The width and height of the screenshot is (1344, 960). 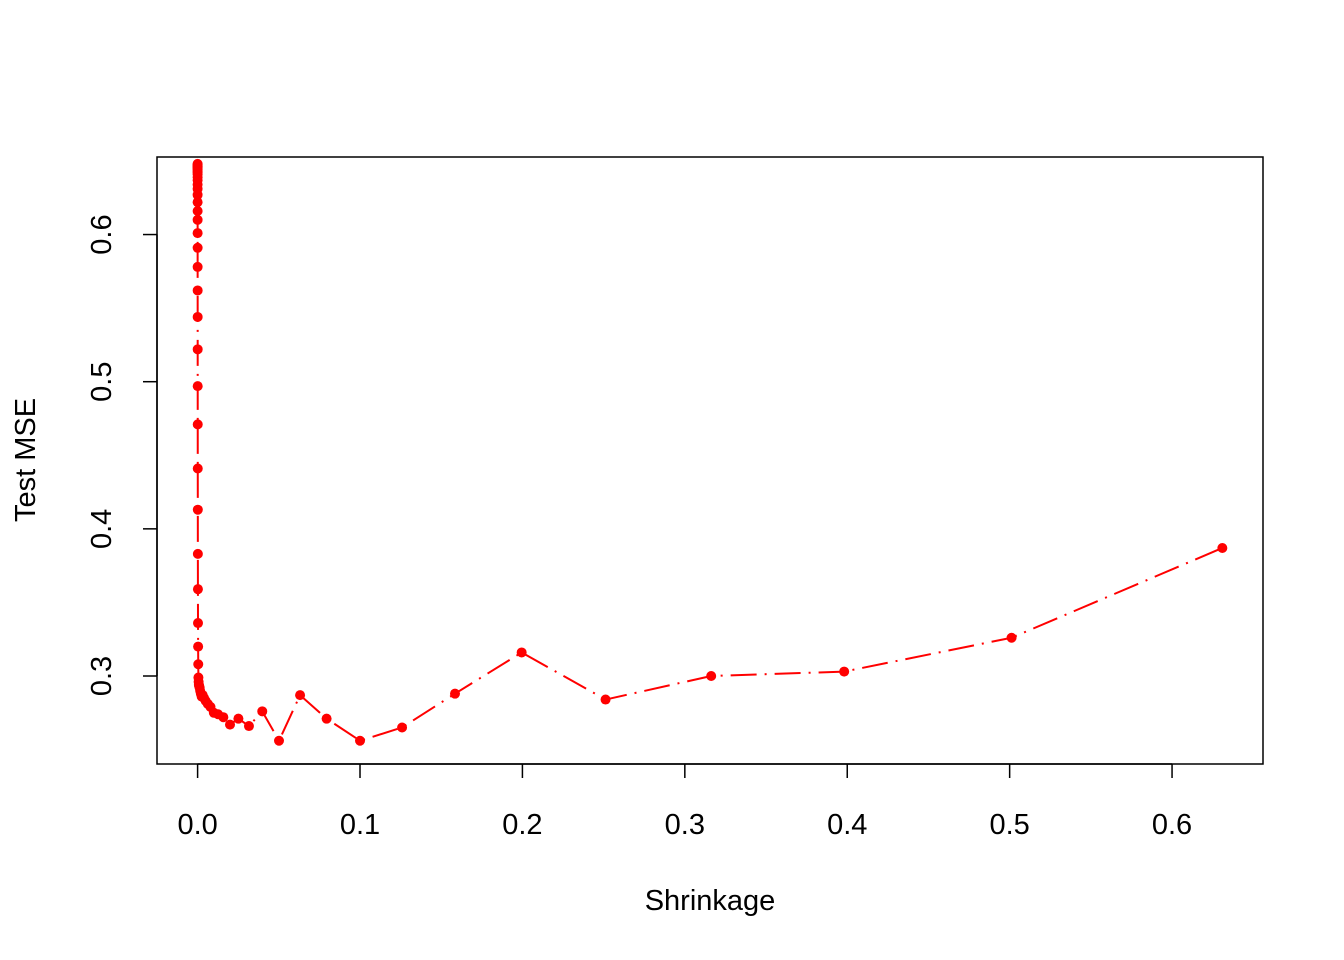 What do you see at coordinates (684, 802) in the screenshot?
I see `x-axis: 0.0 0.1 0.2 0.3 0.4 0.5 0.6` at bounding box center [684, 802].